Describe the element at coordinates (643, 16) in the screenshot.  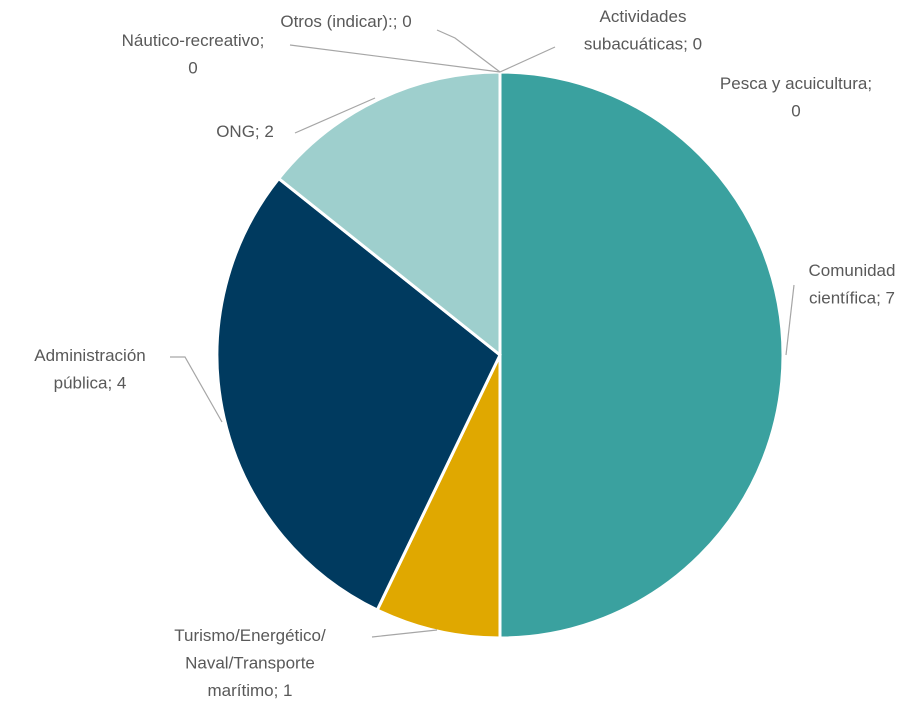
I see `data-label-line: Actividades` at that location.